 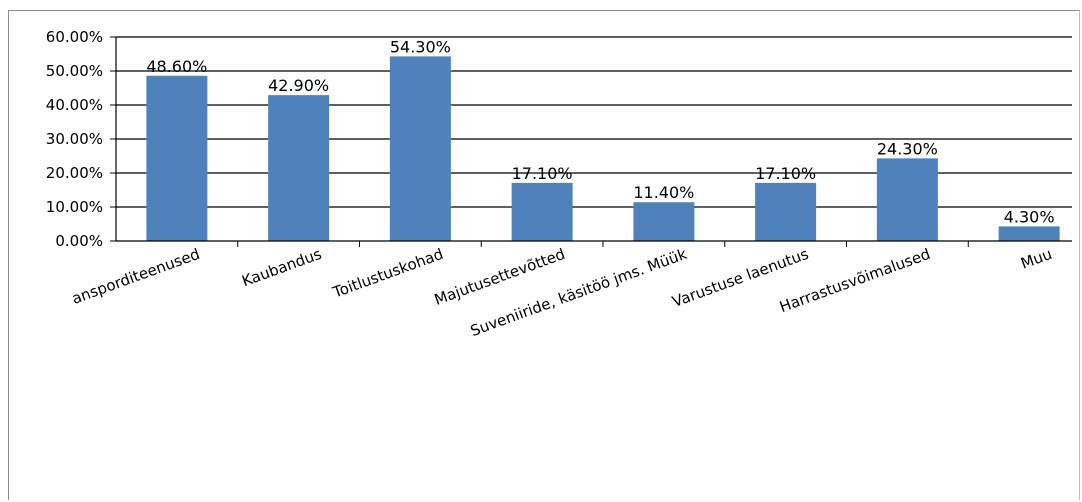 What do you see at coordinates (907, 148) in the screenshot?
I see `data-label: 24.30%` at bounding box center [907, 148].